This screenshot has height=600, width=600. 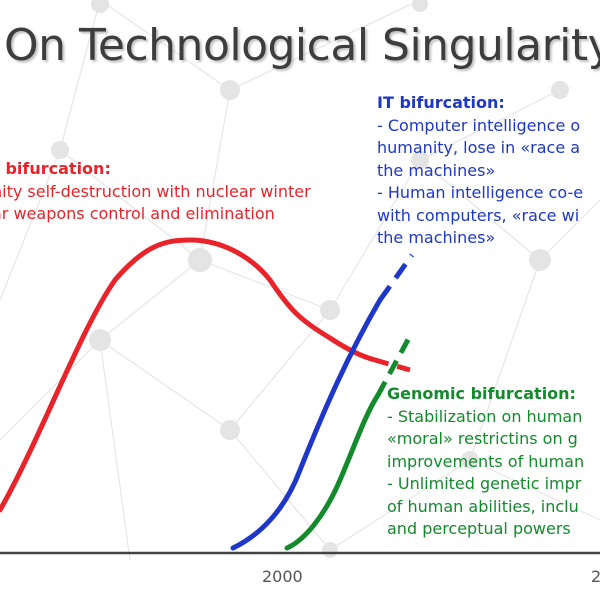 What do you see at coordinates (480, 192) in the screenshot?
I see `it-line: - Human intelligence co-e` at bounding box center [480, 192].